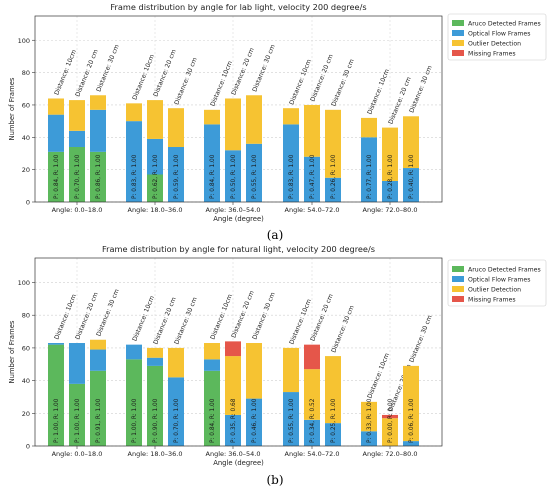  Describe the element at coordinates (492, 54) in the screenshot. I see `chart0-legend-label: Missing Frames` at that location.